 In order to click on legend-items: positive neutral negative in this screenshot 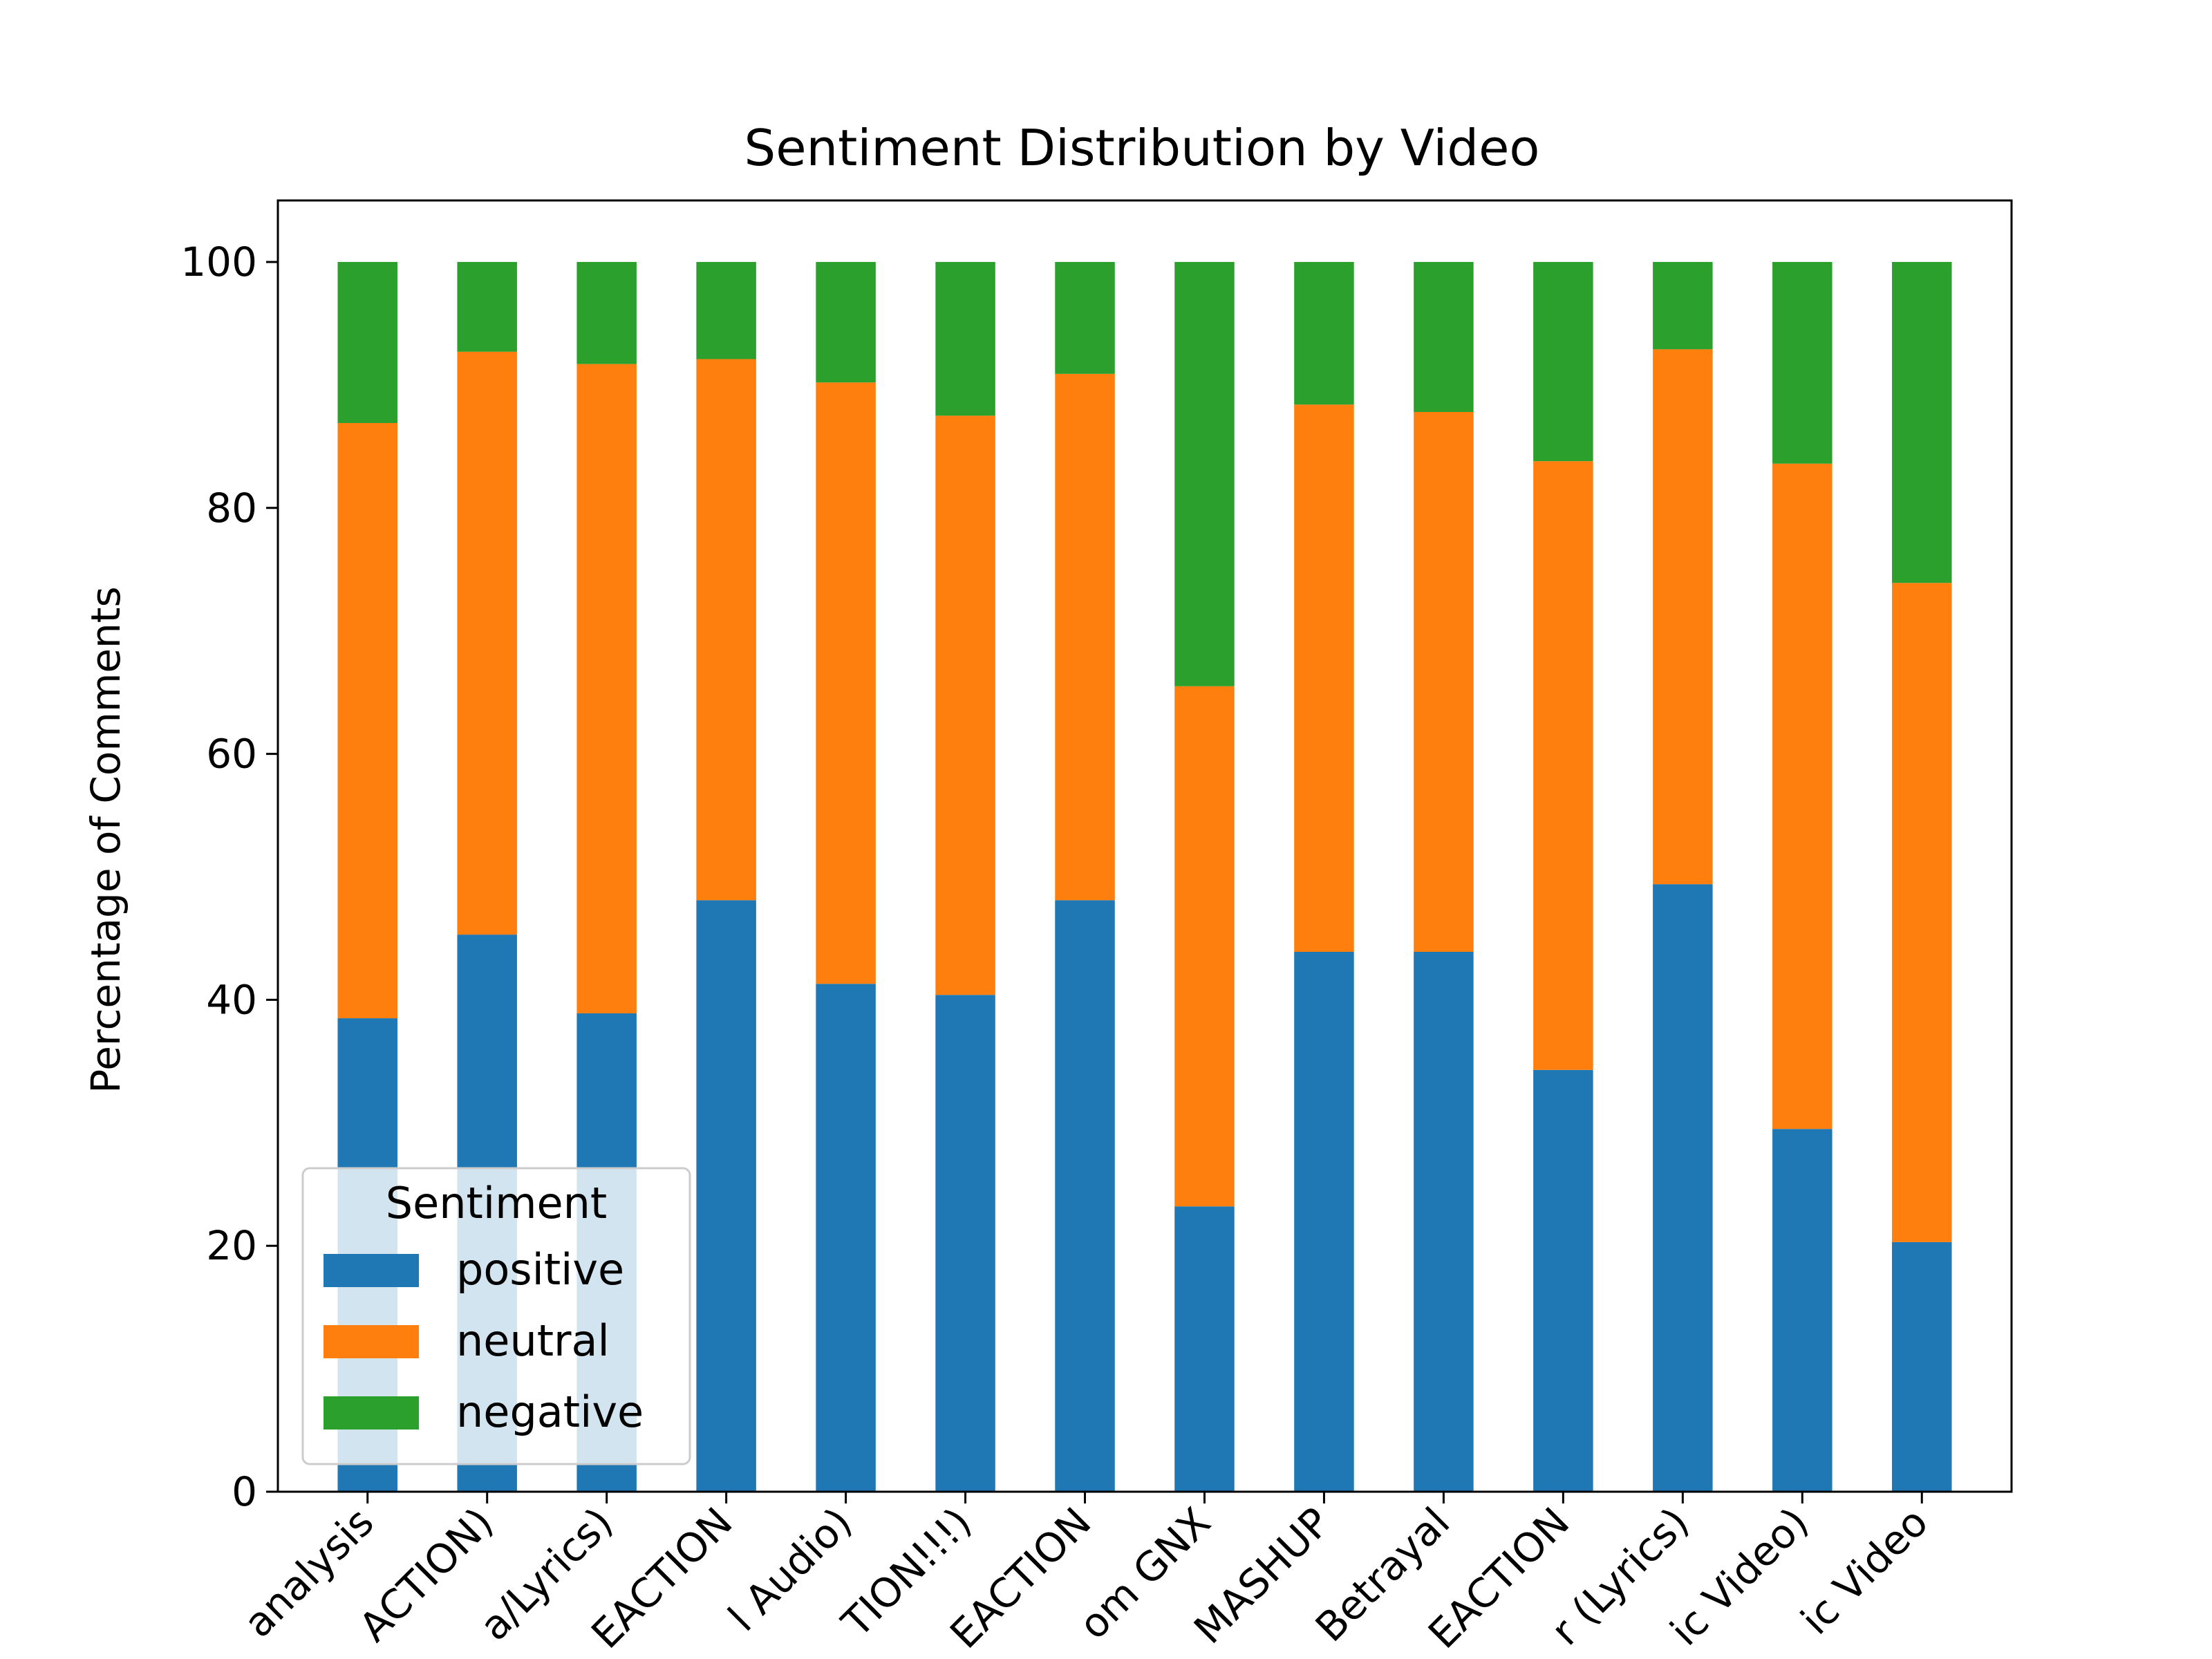, I will do `click(484, 1340)`.